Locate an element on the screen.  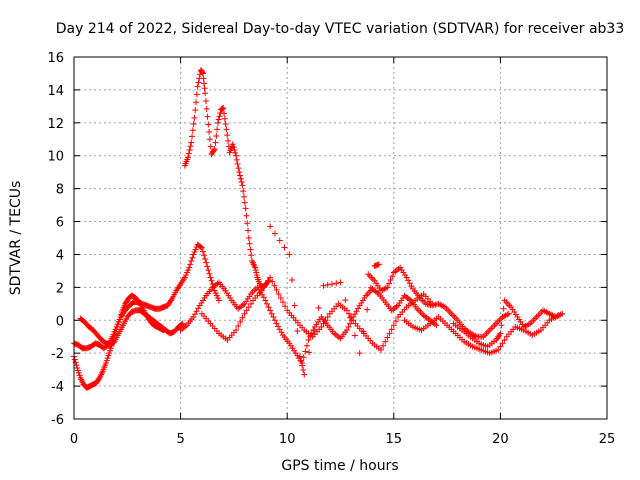
y-tick-label: 16 is located at coordinates (55, 58).